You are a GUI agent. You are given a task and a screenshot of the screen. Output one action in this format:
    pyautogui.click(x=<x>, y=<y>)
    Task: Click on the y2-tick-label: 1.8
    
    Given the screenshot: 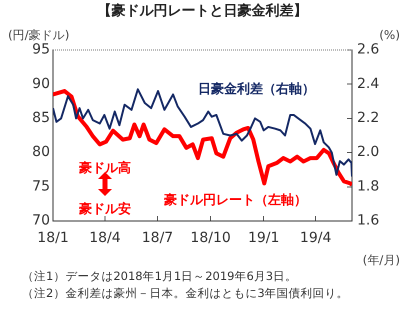 What is the action you would take?
    pyautogui.click(x=368, y=186)
    